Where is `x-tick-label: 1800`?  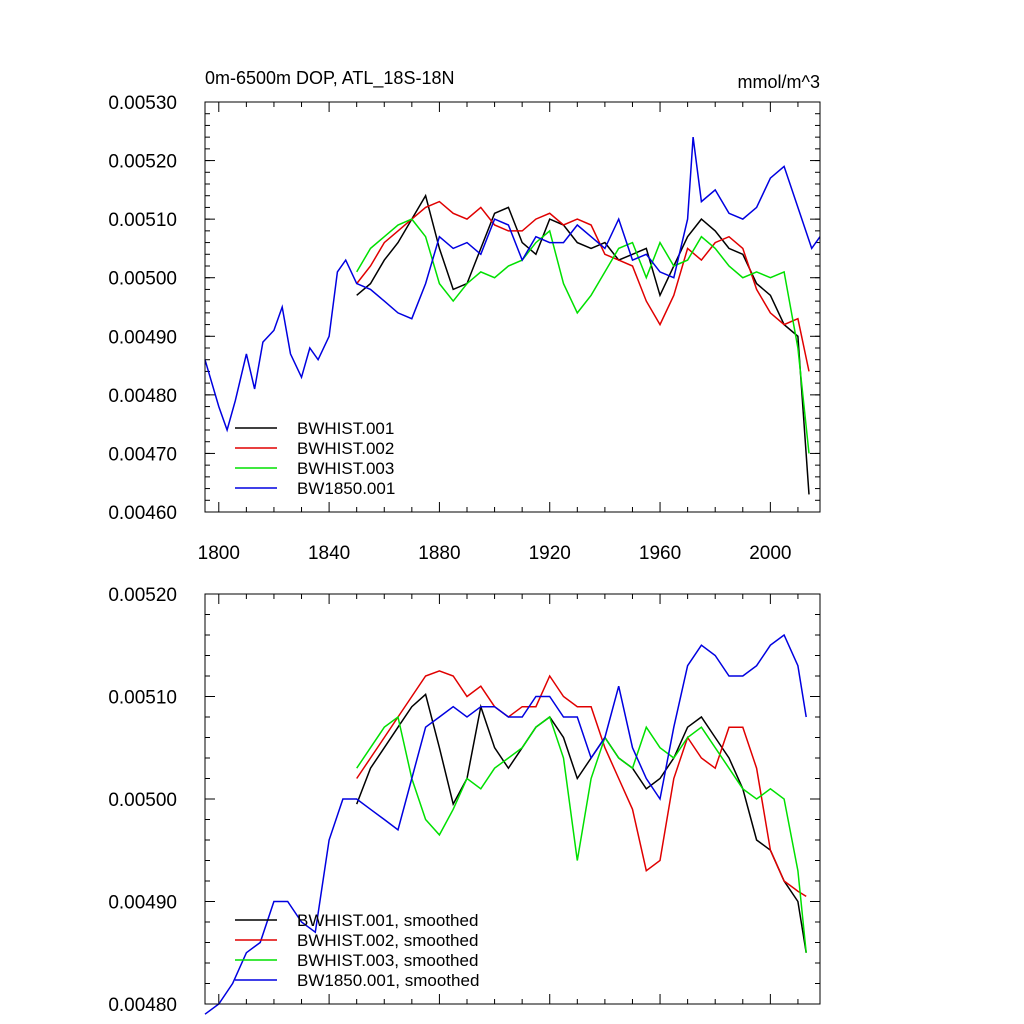 x-tick-label: 1800 is located at coordinates (219, 553).